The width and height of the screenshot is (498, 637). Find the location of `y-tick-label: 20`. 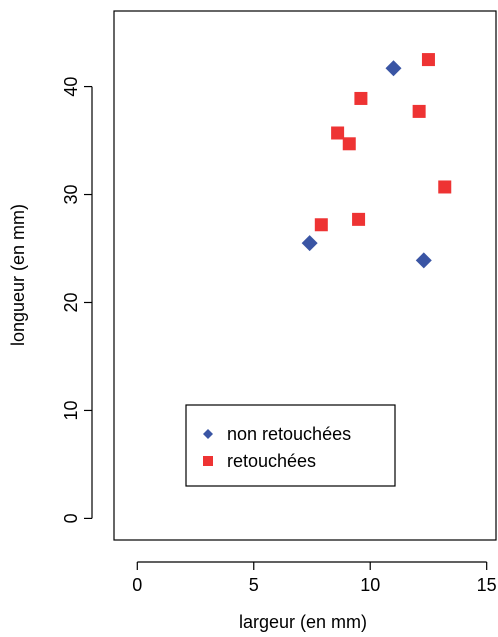

y-tick-label: 20 is located at coordinates (71, 302).